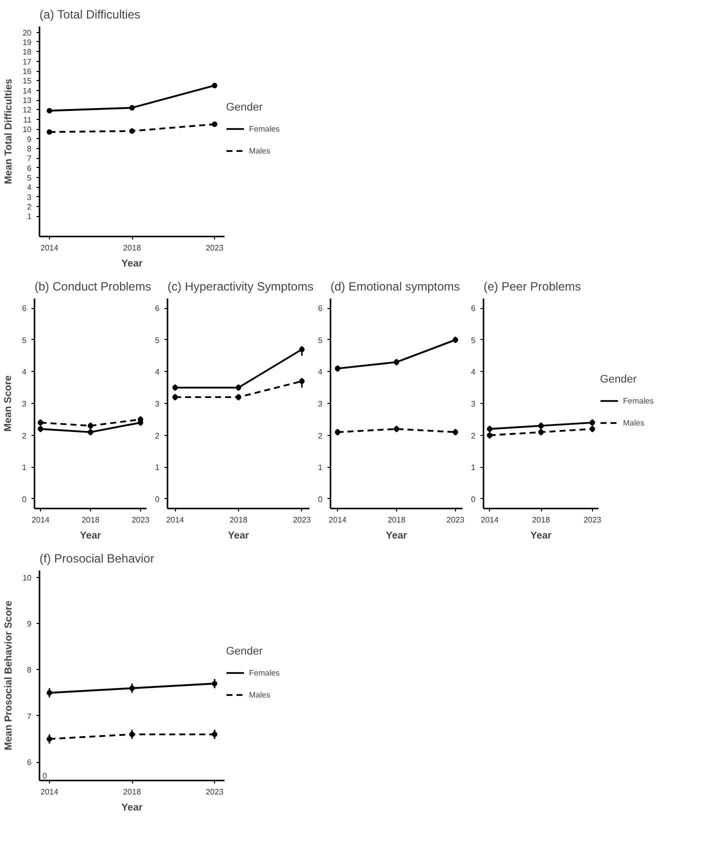 Image resolution: width=709 pixels, height=863 pixels. Describe the element at coordinates (9, 131) in the screenshot. I see `y-axis-title: Mean Total Difficulties` at that location.